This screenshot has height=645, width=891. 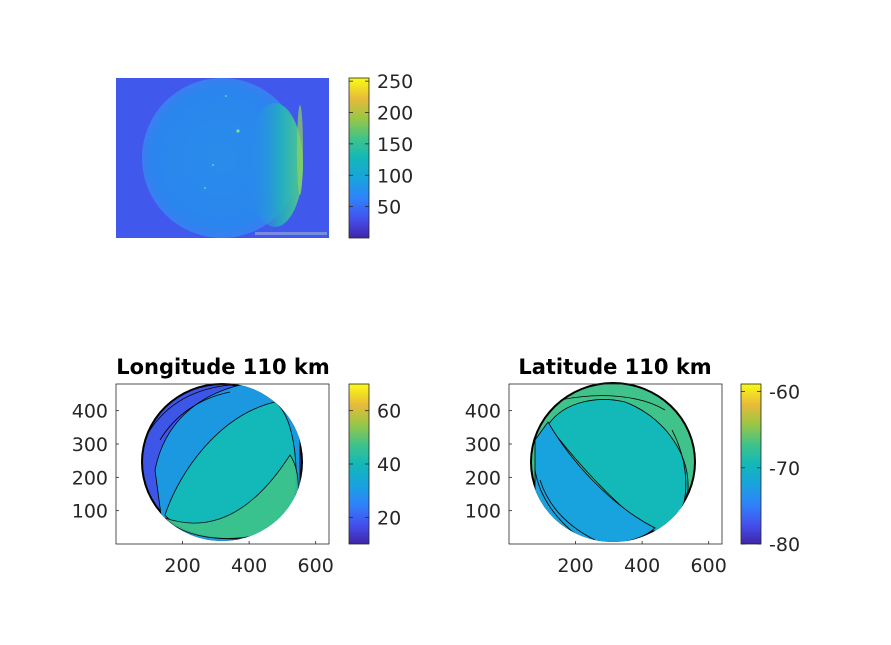 What do you see at coordinates (395, 114) in the screenshot?
I see `colorbar-sky-tick-label: 200` at bounding box center [395, 114].